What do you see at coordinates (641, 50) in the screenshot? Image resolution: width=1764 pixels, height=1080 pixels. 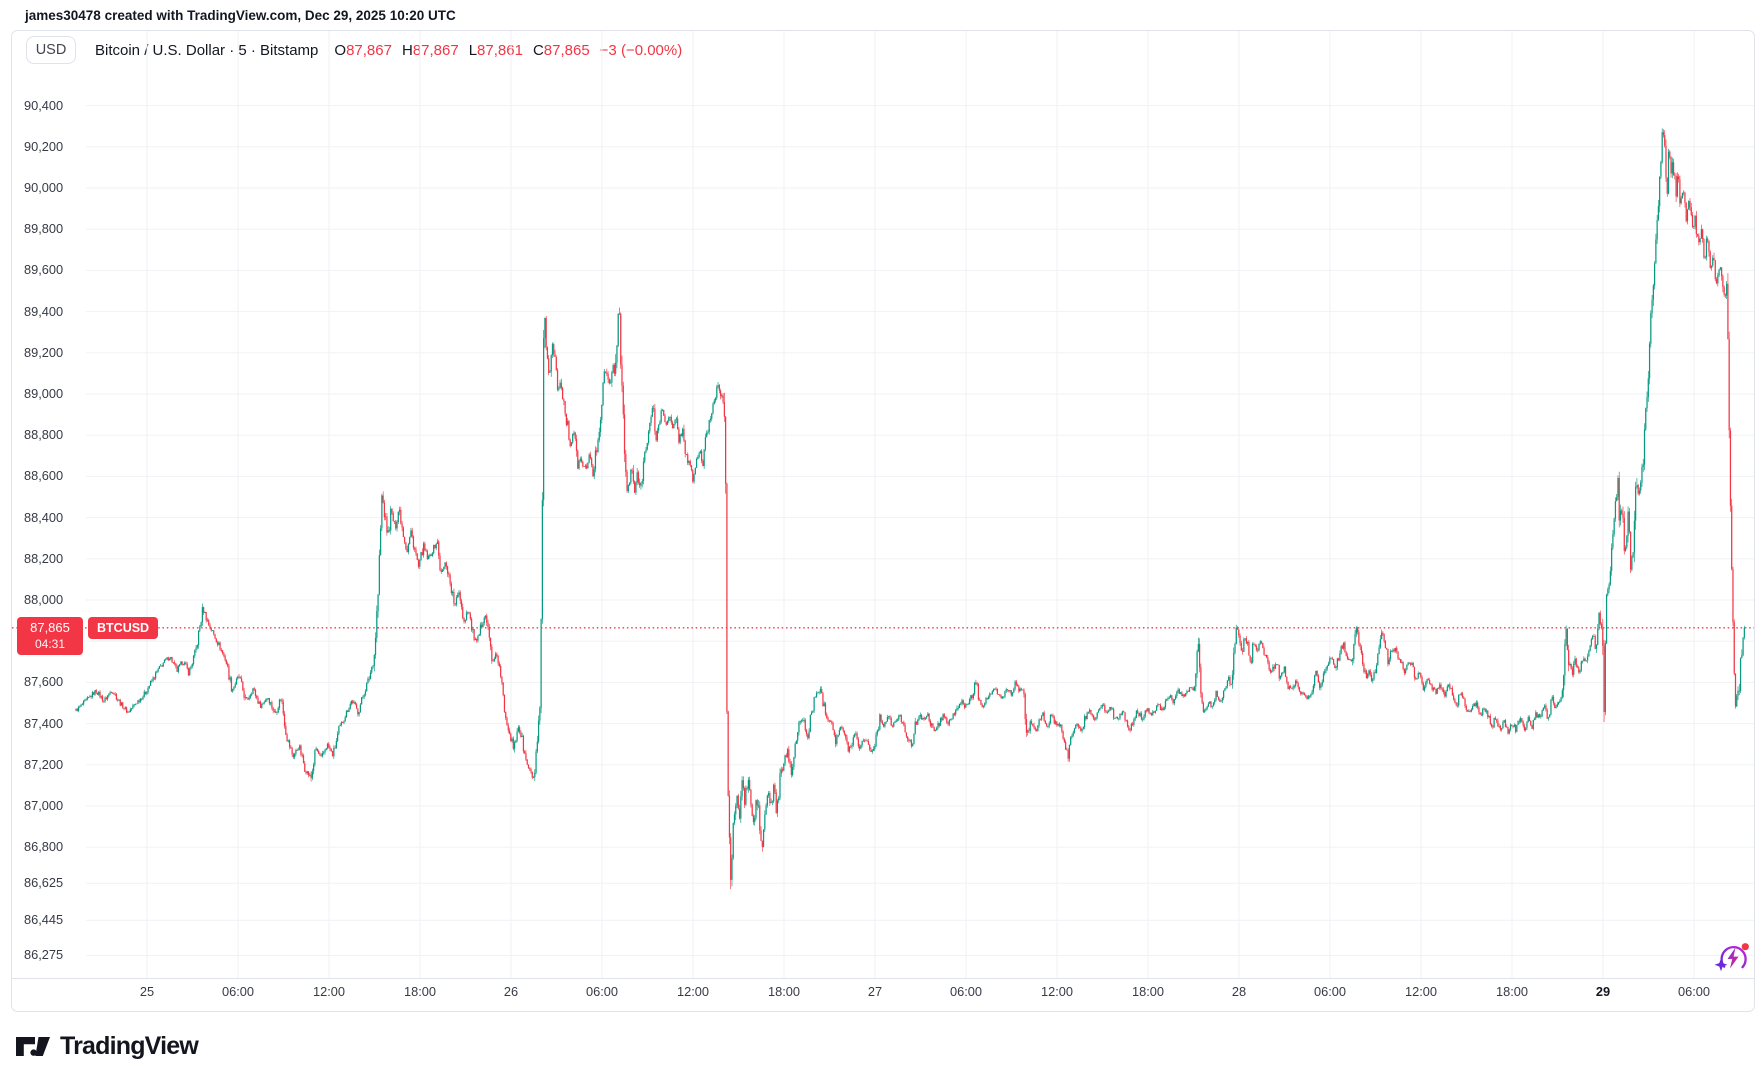 I see `change-value: −3 (−0.00%)` at bounding box center [641, 50].